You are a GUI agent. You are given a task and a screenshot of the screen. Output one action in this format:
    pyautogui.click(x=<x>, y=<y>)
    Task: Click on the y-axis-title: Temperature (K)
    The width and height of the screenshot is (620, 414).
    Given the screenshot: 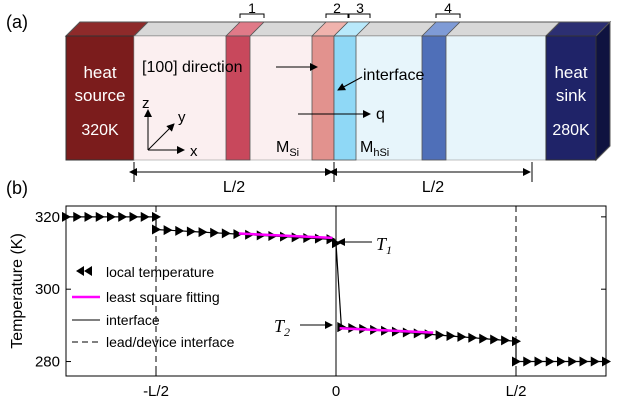 What is the action you would take?
    pyautogui.click(x=17, y=291)
    